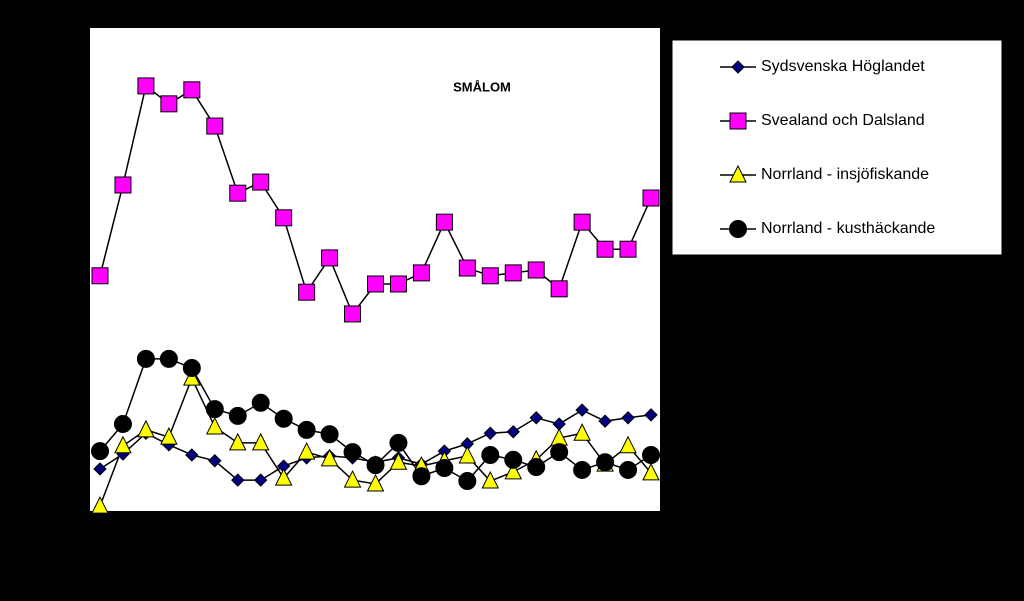 Image resolution: width=1024 pixels, height=601 pixels. Describe the element at coordinates (845, 174) in the screenshot. I see `legend-label: Norrland - insjöfiskande` at that location.